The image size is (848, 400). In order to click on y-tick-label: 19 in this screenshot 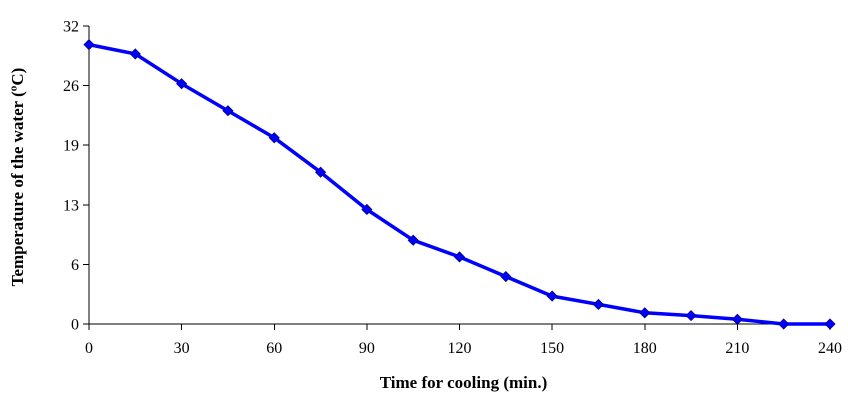, I will do `click(71, 146)`.